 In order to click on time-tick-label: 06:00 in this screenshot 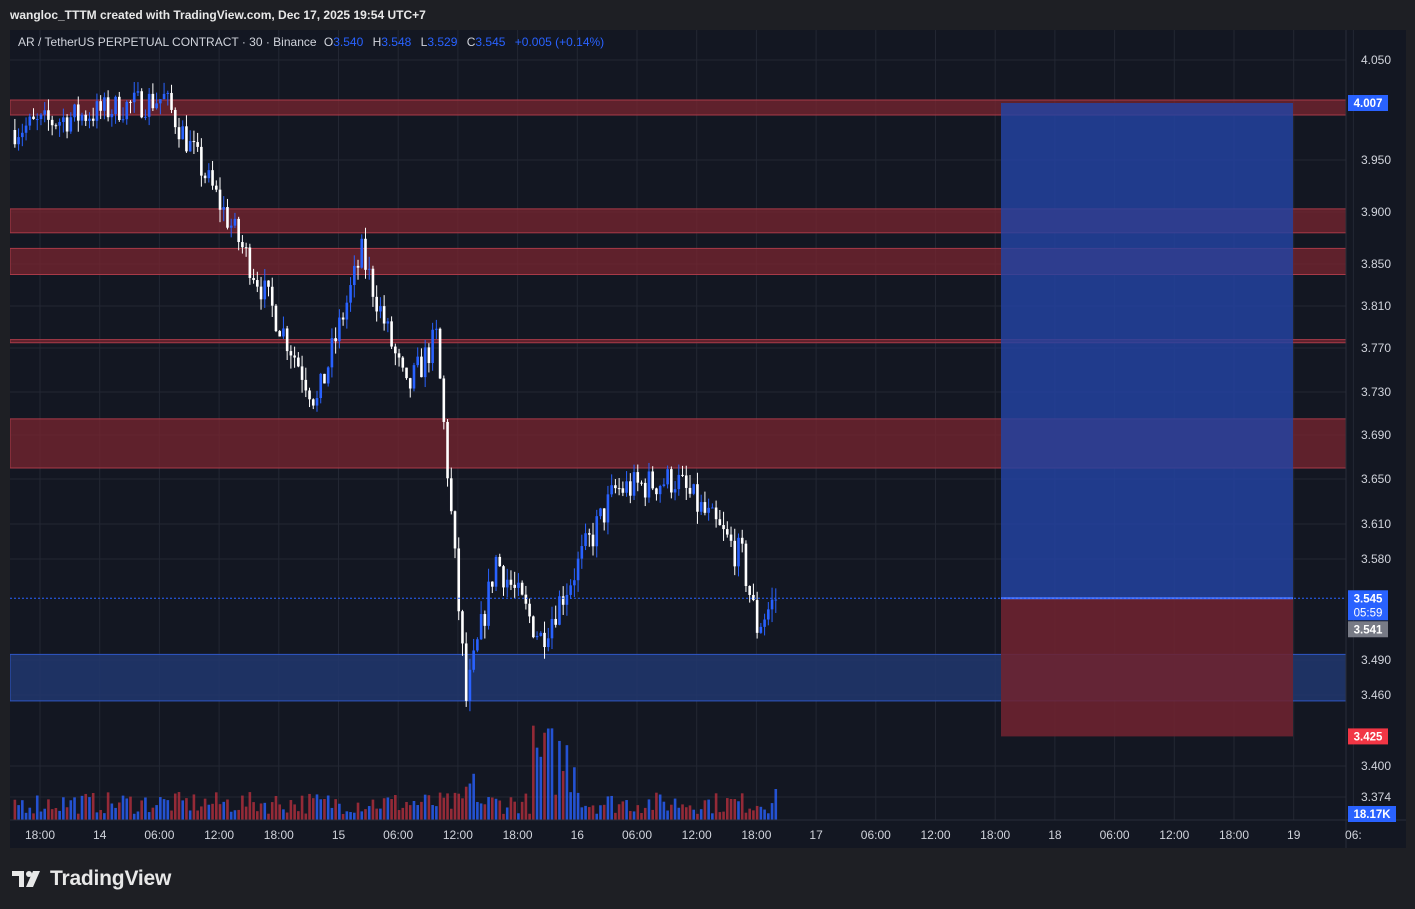, I will do `click(398, 835)`.